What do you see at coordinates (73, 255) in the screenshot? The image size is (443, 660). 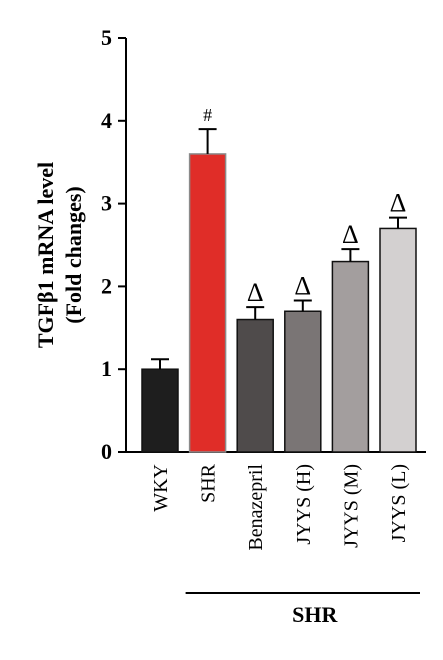 I see `y-axis-title-line2: (Fold changes)` at bounding box center [73, 255].